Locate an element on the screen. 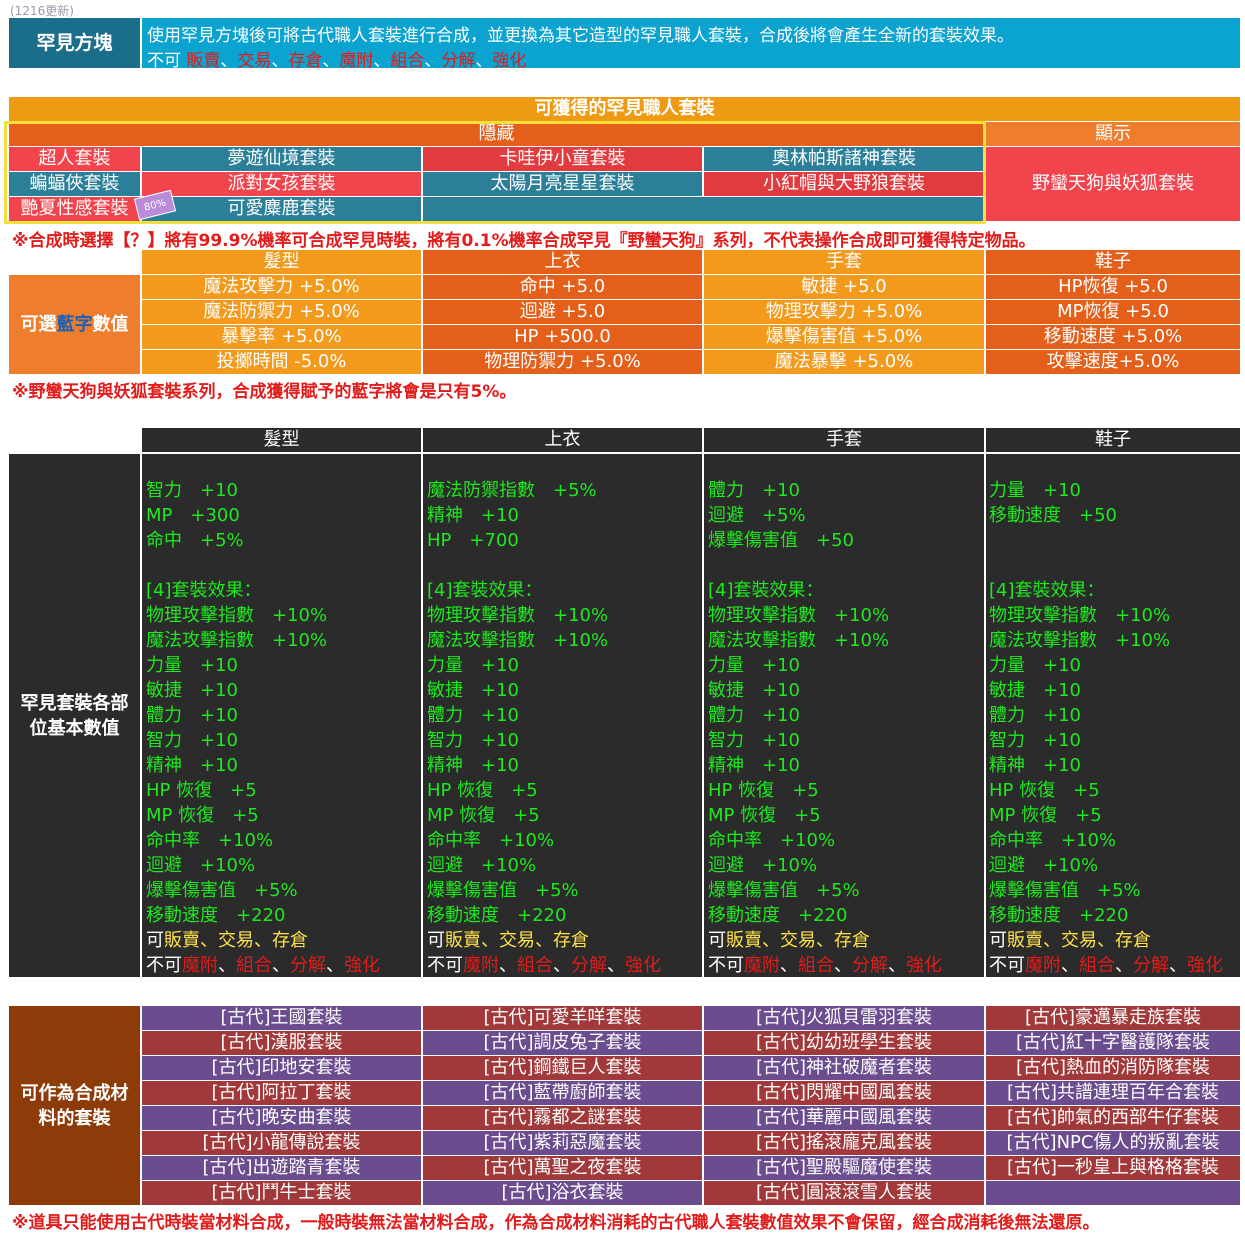 Image resolution: width=1245 pixels, height=1233 pixels. base-stat-line: 智力 +10 is located at coordinates (192, 490).